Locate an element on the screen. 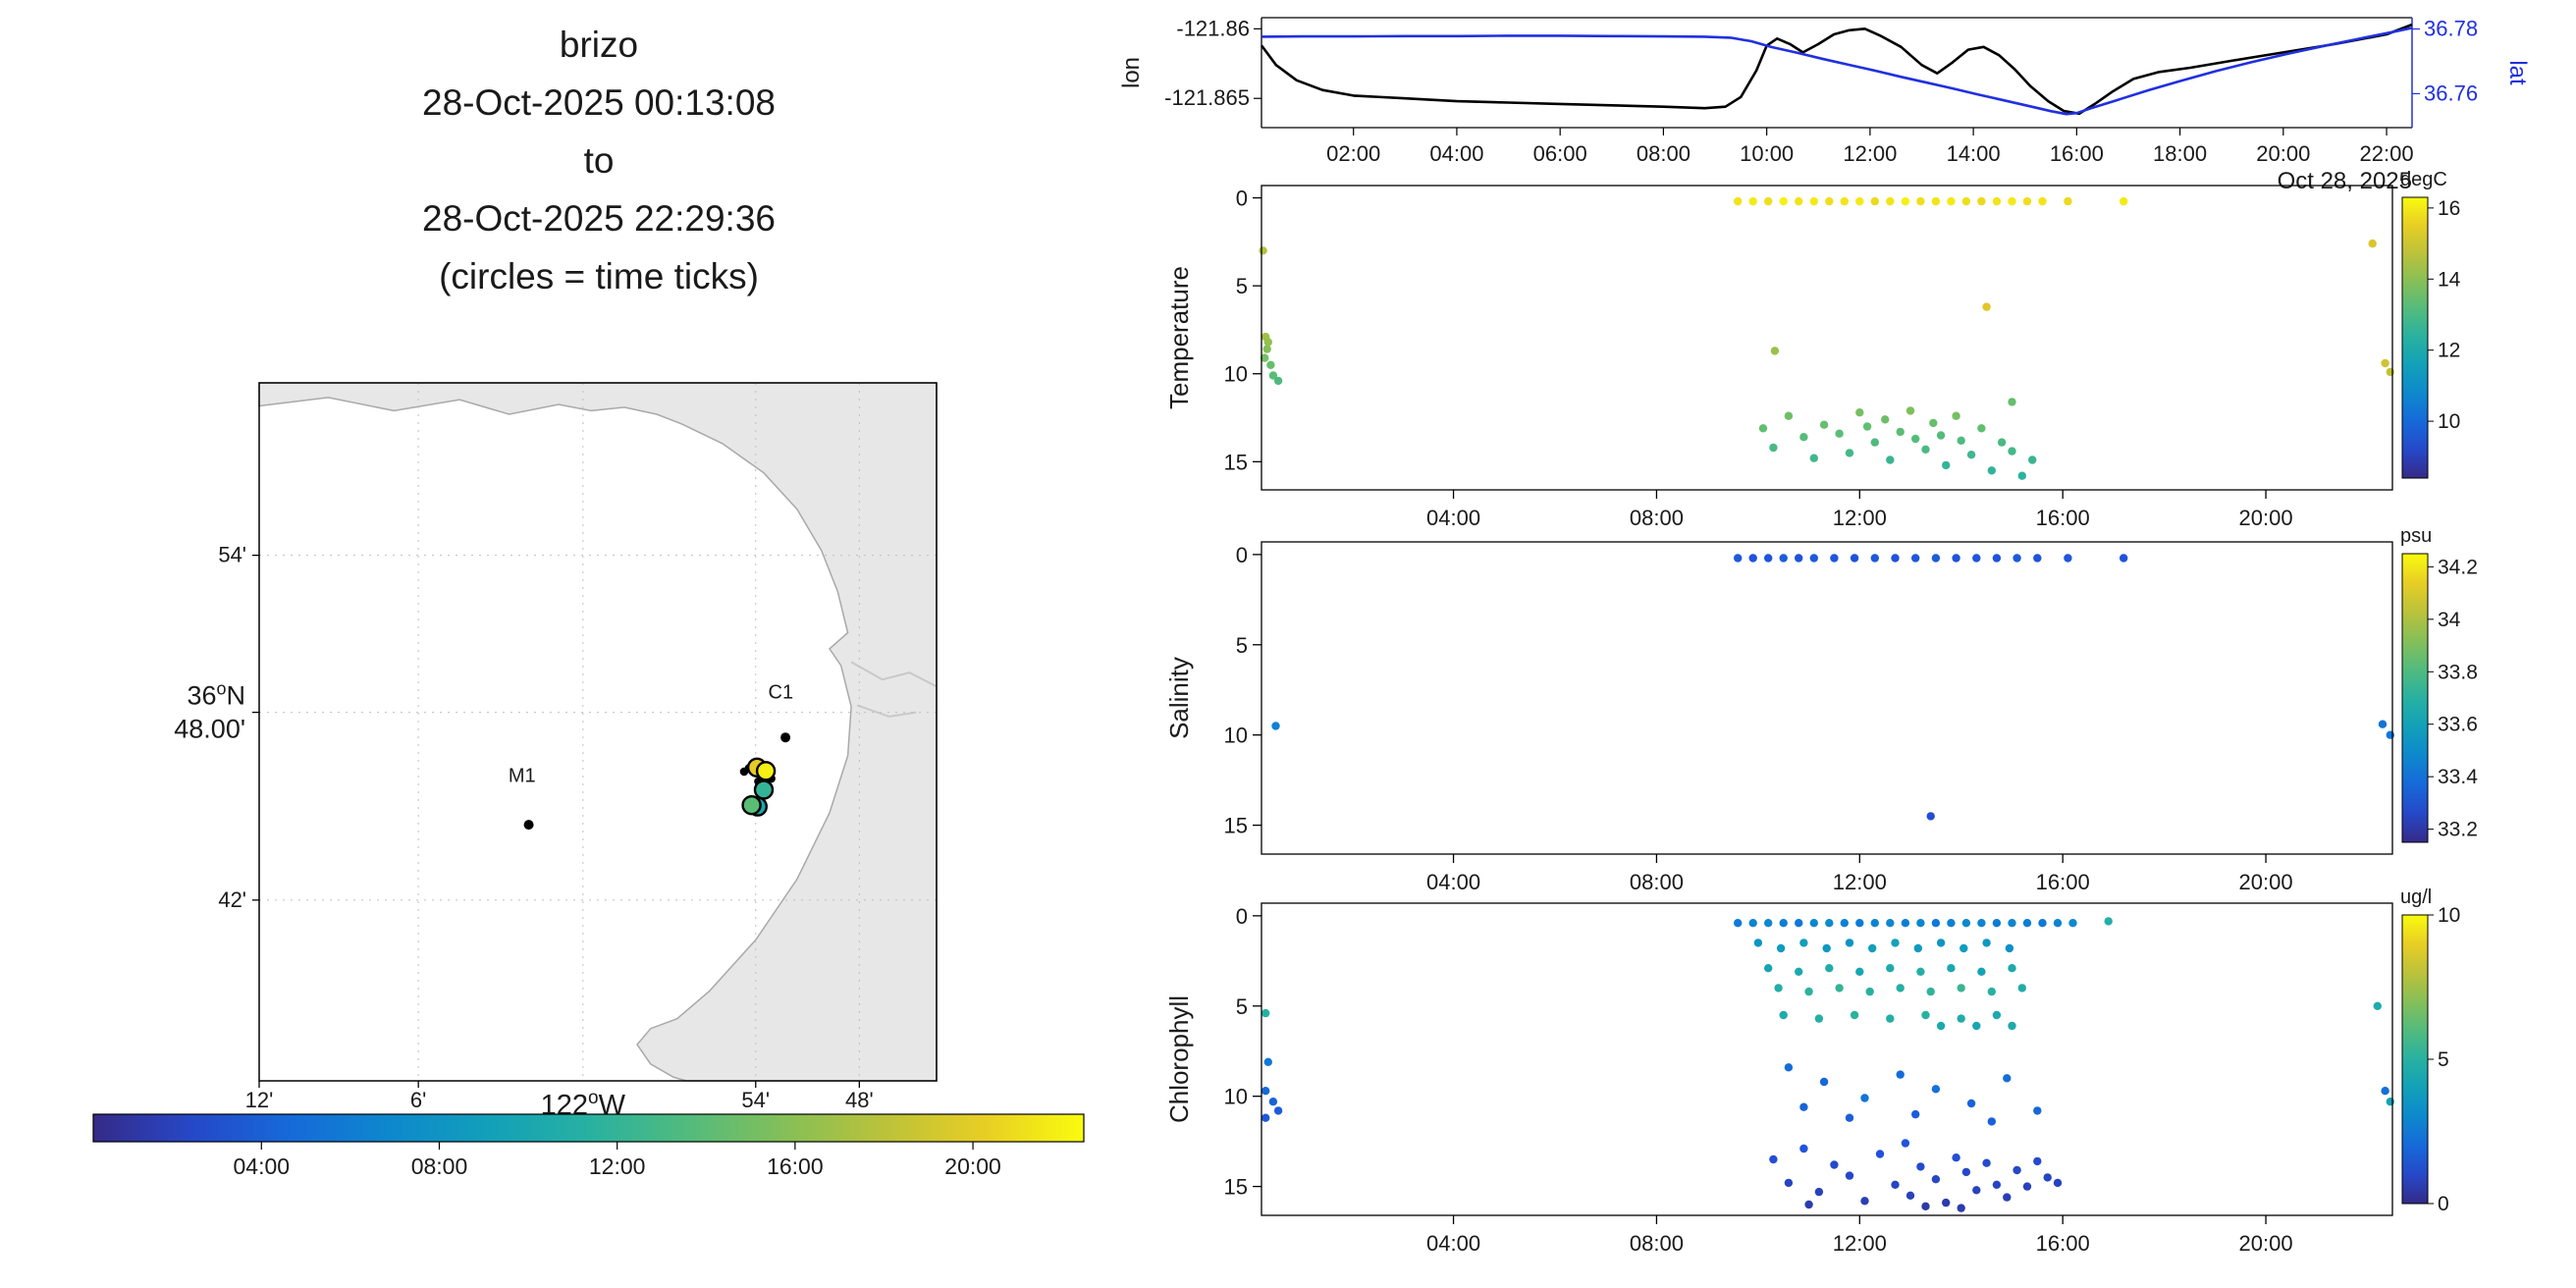 This screenshot has height=1288, width=2576. salinity-plot-box is located at coordinates (1827, 698).